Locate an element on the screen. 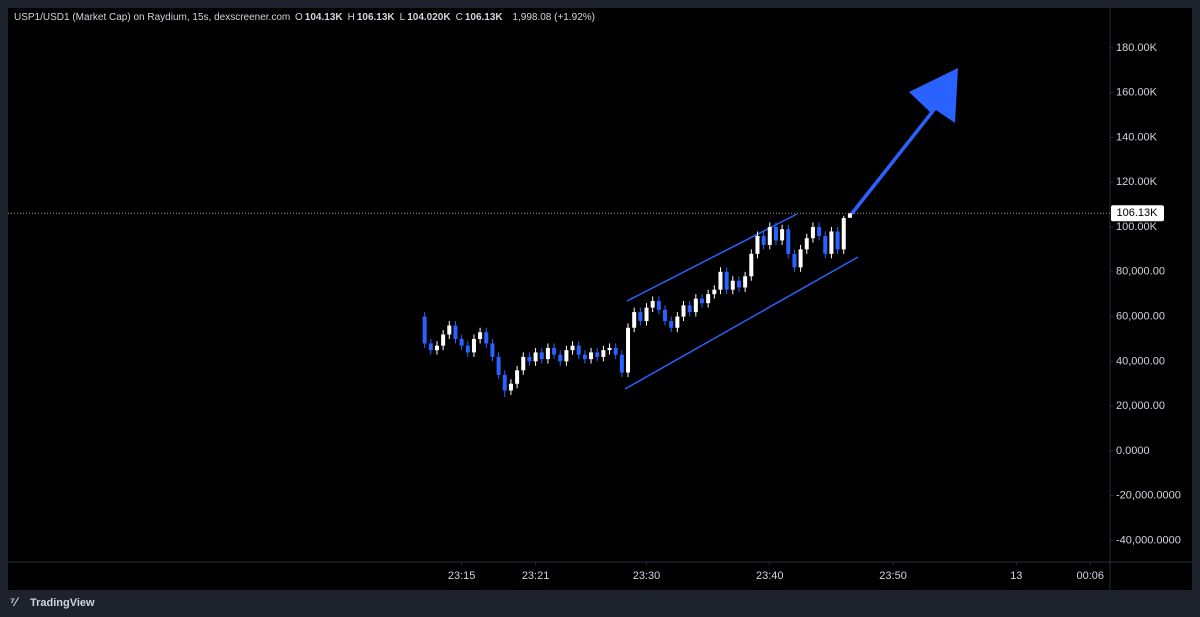 Image resolution: width=1200 pixels, height=617 pixels. y-tick-label: 0.0000 is located at coordinates (1133, 451).